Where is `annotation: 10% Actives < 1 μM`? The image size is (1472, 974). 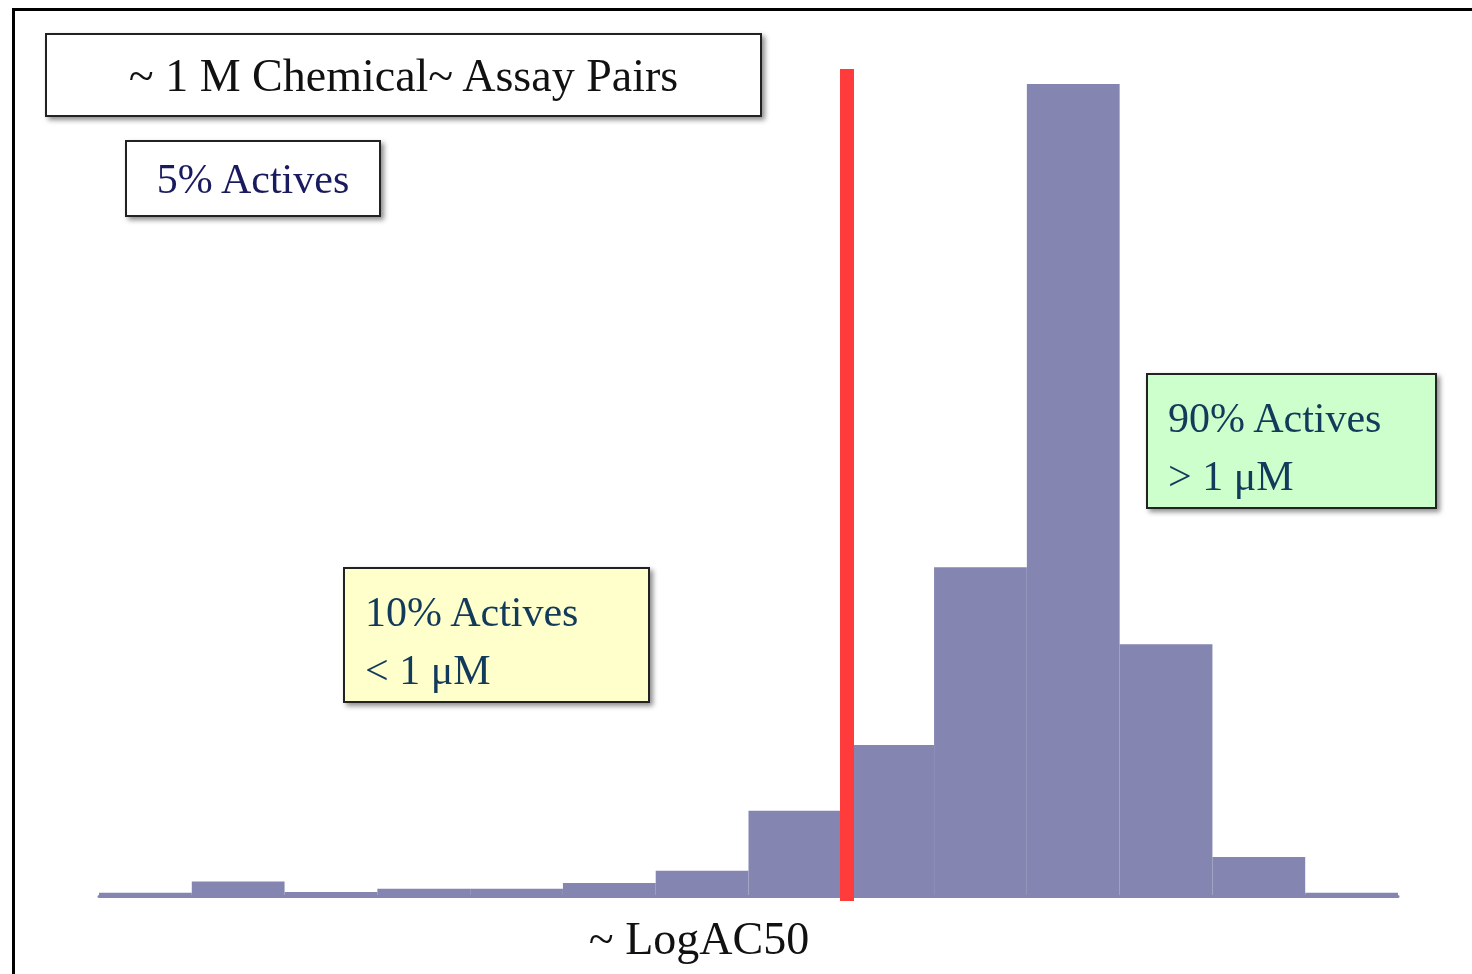
annotation: 10% Actives < 1 μM is located at coordinates (496, 635).